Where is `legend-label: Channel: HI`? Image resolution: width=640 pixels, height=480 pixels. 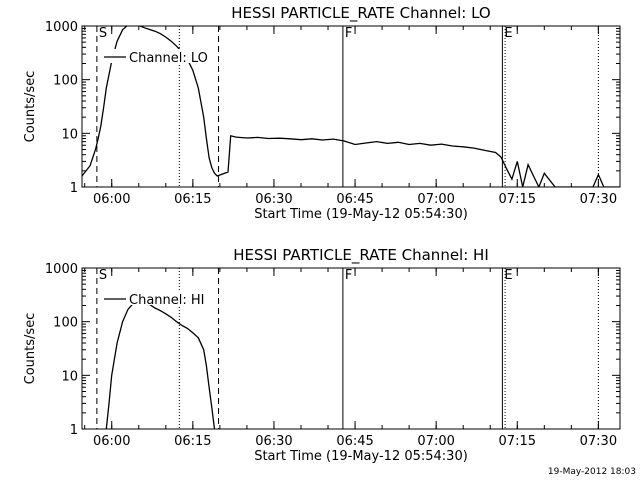 legend-label: Channel: HI is located at coordinates (167, 300).